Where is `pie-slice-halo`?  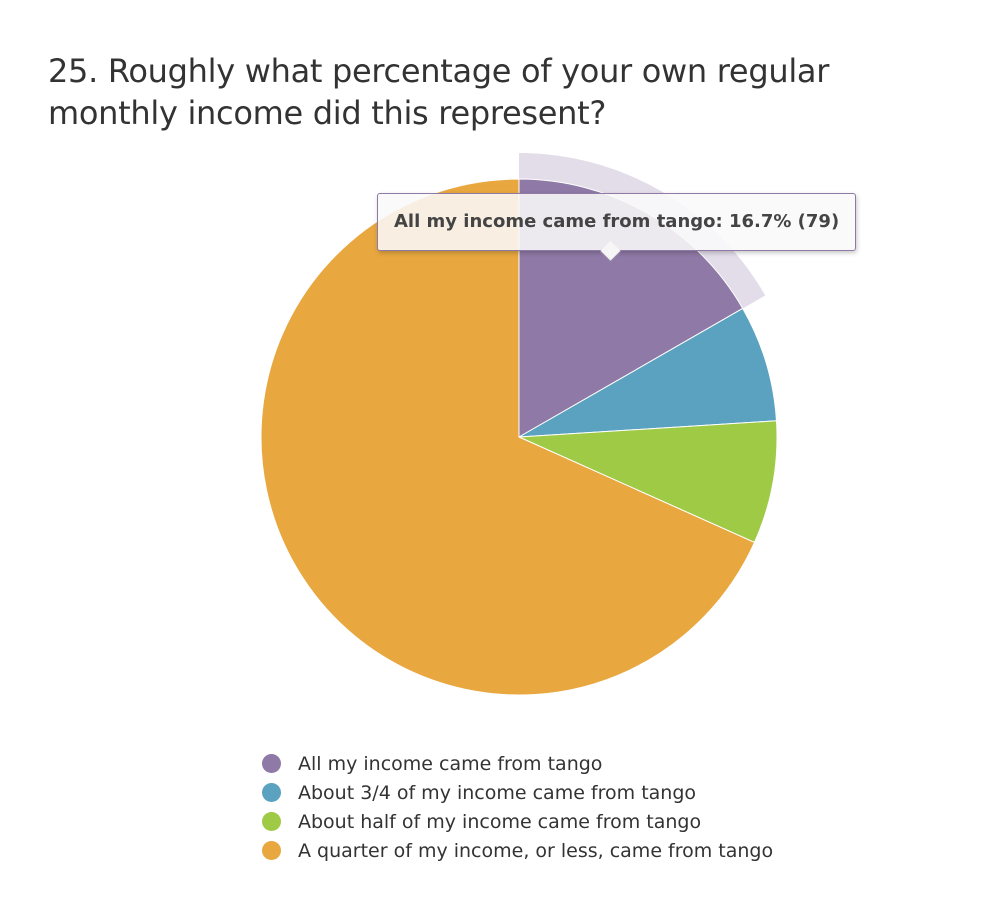 pie-slice-halo is located at coordinates (642, 231).